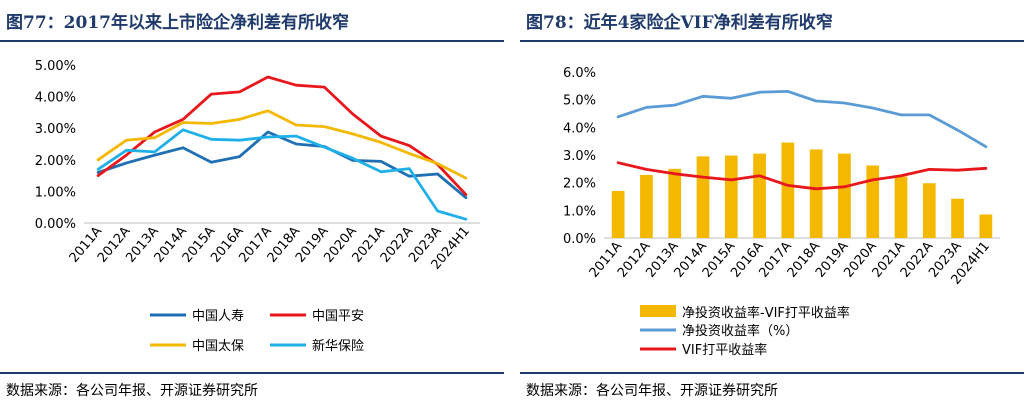 The height and width of the screenshot is (407, 1028). Describe the element at coordinates (579, 101) in the screenshot. I see `y-tick-label: 5.0%` at that location.